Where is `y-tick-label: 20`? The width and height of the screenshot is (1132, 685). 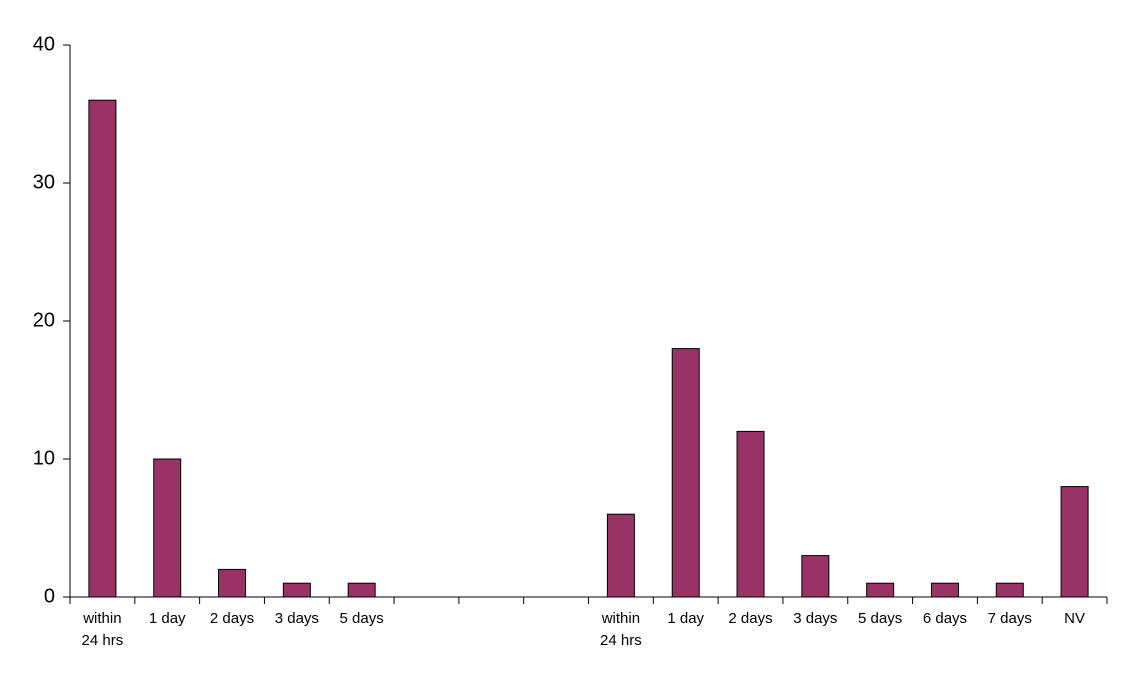 y-tick-label: 20 is located at coordinates (44, 320).